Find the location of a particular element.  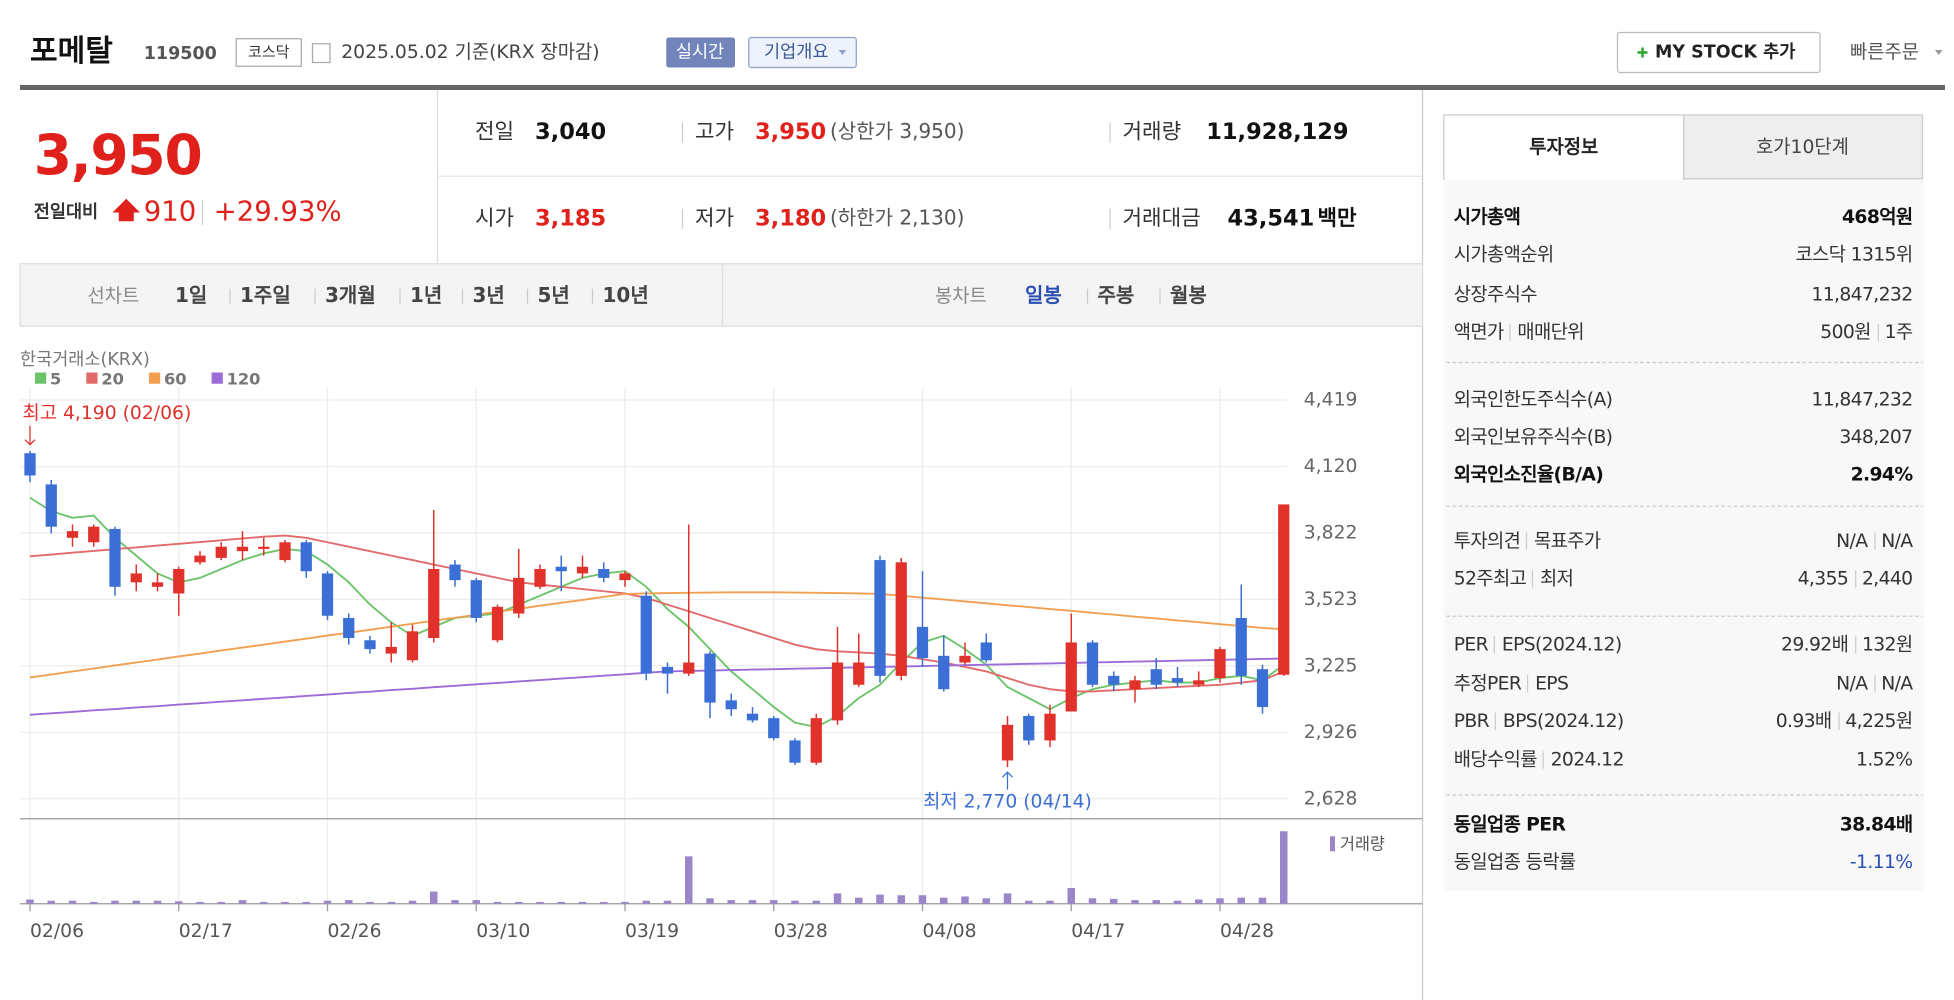

period-tab: 주봉 is located at coordinates (1116, 295).